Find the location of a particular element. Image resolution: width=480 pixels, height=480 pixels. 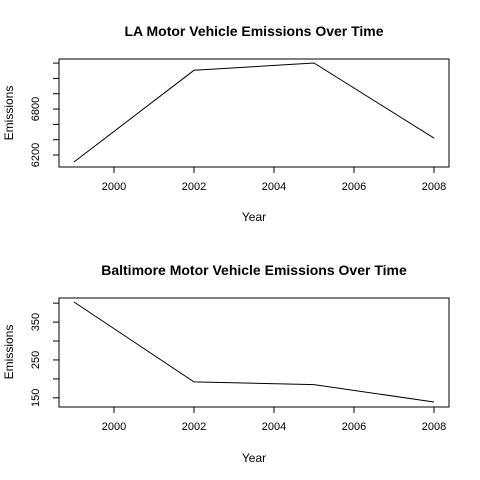

baltimore-y-axis-title: Emissions is located at coordinates (9, 352).